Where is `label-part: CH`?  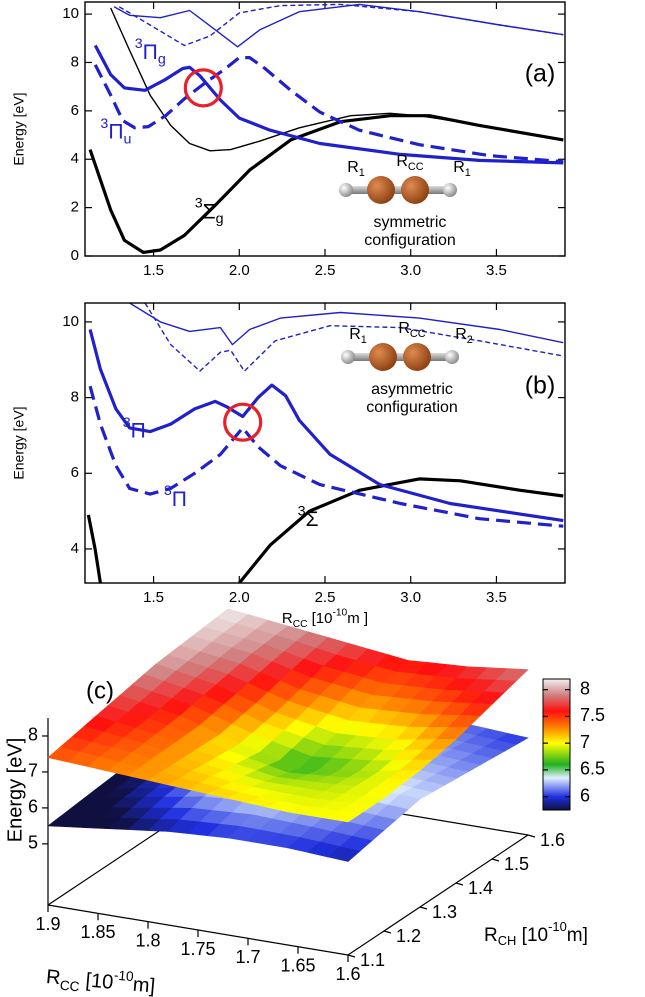 label-part: CH is located at coordinates (507, 940).